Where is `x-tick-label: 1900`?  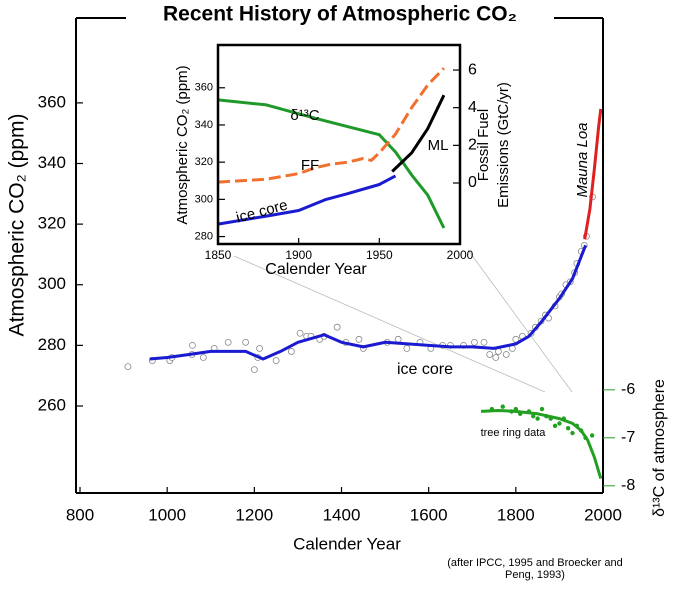 x-tick-label: 1900 is located at coordinates (298, 255).